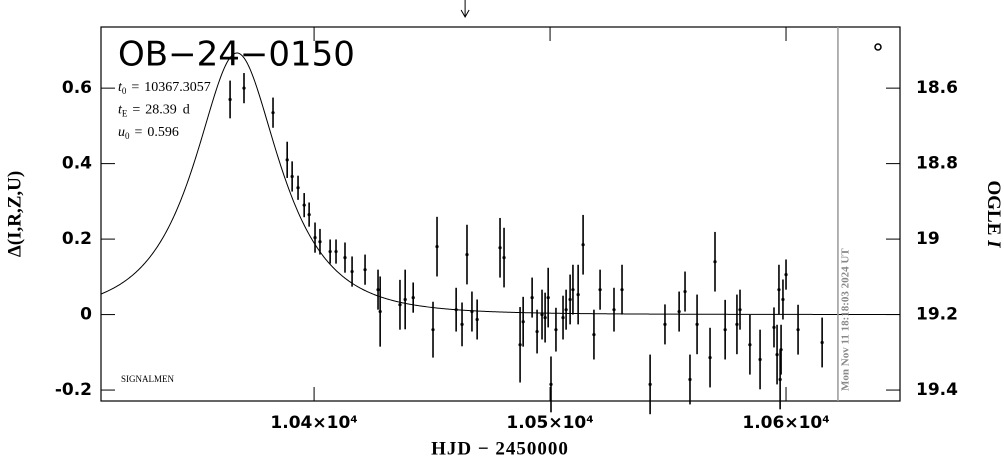  I want to click on y-tick-label: 0.4, so click(77, 164).